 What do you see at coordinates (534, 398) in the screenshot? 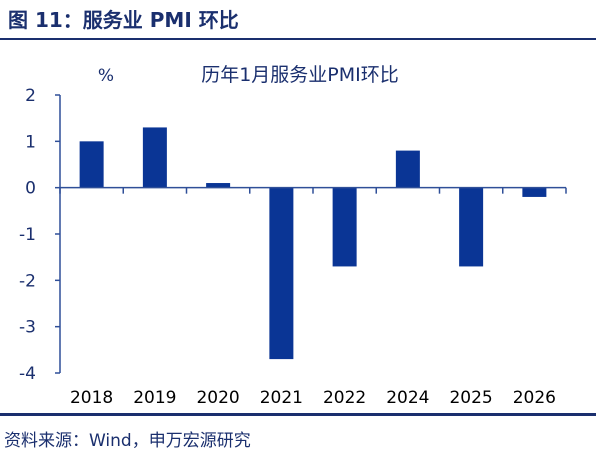
I see `x-tick-label: 2026` at bounding box center [534, 398].